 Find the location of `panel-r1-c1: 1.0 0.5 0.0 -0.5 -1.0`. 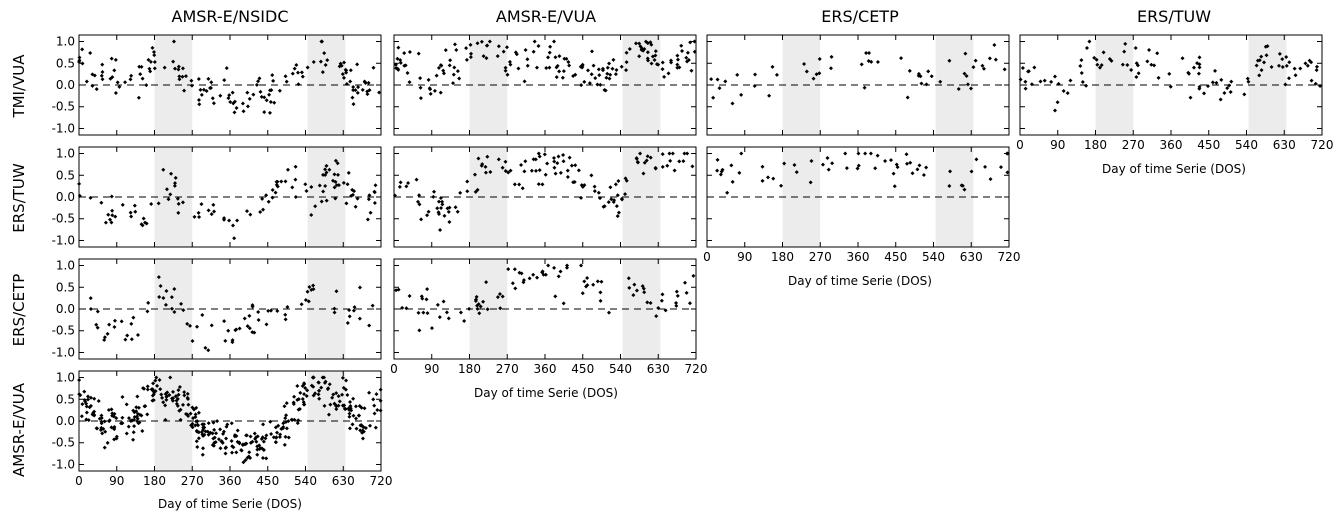

panel-r1-c1: 1.0 0.5 0.0 -0.5 -1.0 is located at coordinates (217, 85).